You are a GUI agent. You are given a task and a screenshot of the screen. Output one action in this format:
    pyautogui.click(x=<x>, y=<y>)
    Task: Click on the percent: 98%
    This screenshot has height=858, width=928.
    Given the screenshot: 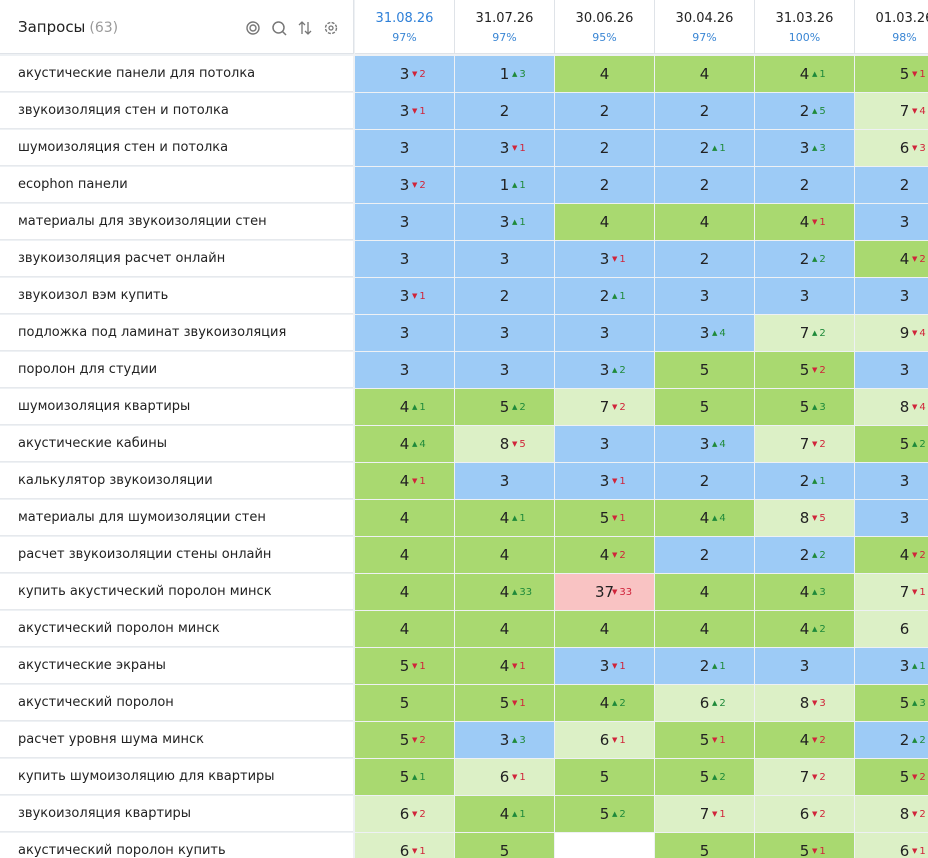 What is the action you would take?
    pyautogui.click(x=904, y=37)
    